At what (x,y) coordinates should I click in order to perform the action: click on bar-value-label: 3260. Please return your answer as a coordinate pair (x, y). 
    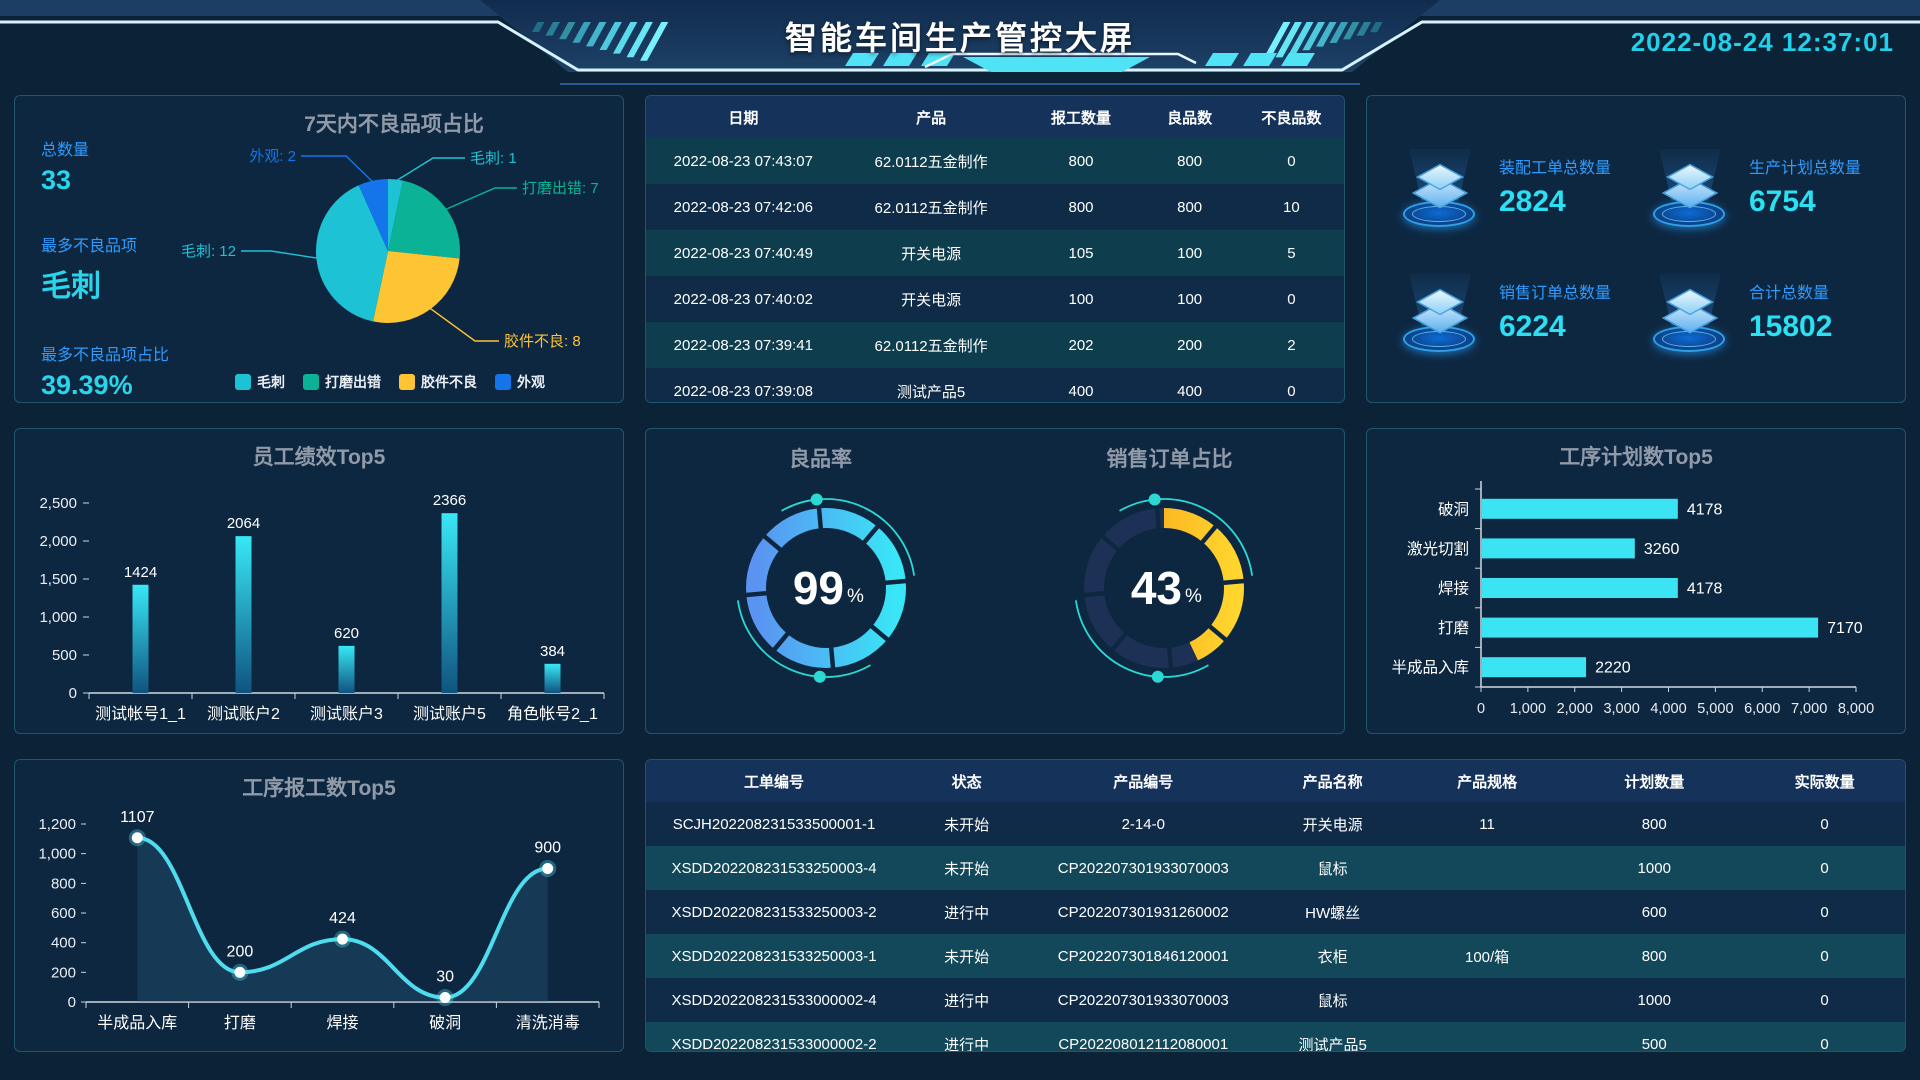
    Looking at the image, I should click on (1662, 549).